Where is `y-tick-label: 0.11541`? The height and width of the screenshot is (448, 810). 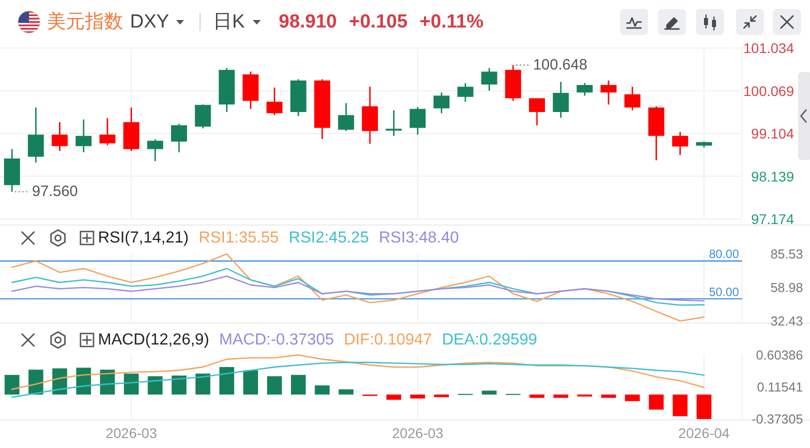 y-tick-label: 0.11541 is located at coordinates (779, 387).